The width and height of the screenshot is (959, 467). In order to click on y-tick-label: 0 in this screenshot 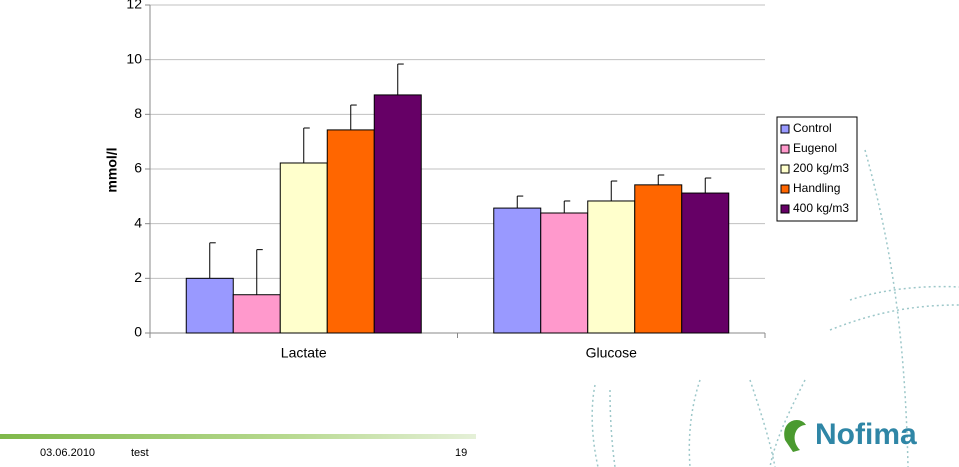, I will do `click(138, 332)`.